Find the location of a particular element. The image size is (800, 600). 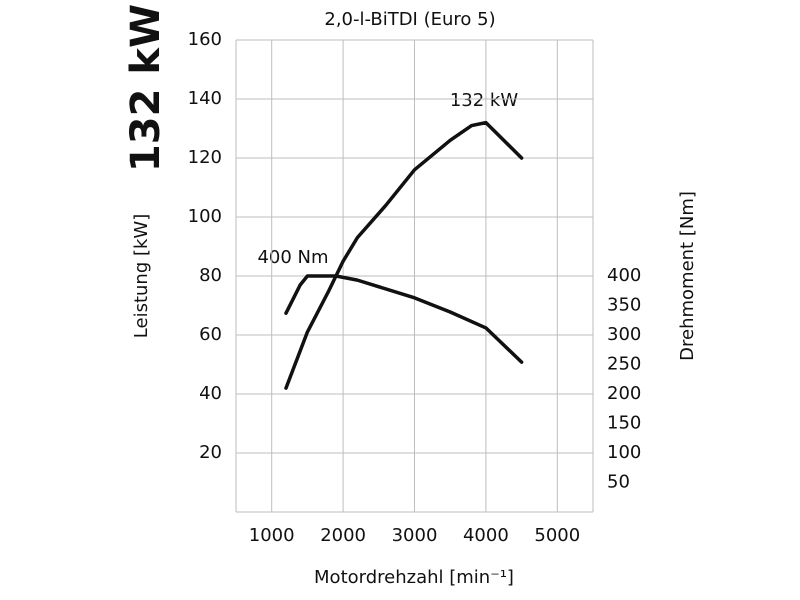

x-tick-label: 3000 is located at coordinates (415, 535).